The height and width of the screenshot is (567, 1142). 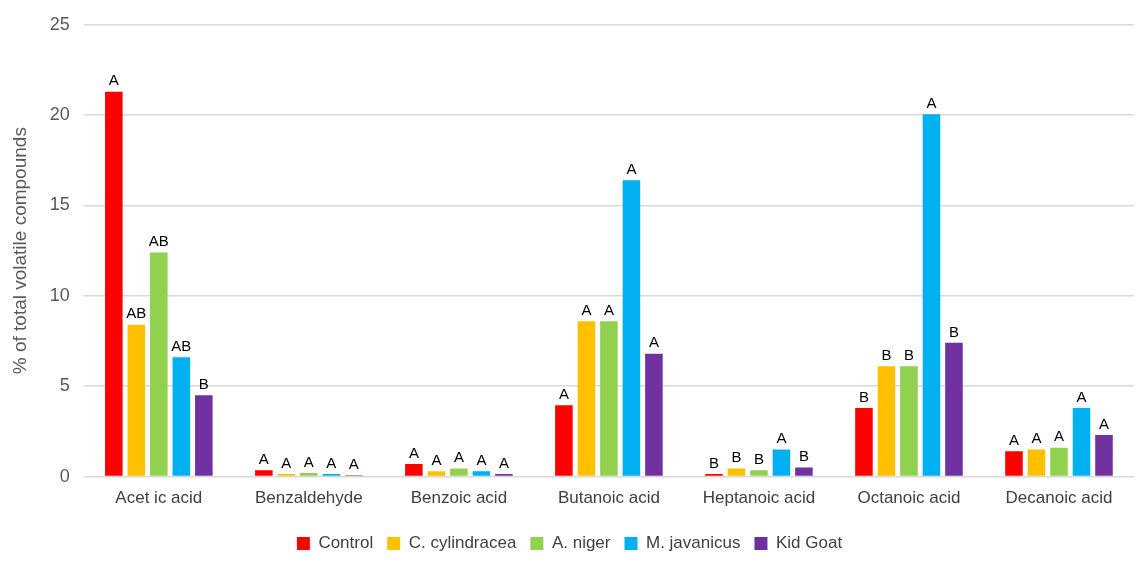 What do you see at coordinates (581, 543) in the screenshot?
I see `legend-label: A. niger` at bounding box center [581, 543].